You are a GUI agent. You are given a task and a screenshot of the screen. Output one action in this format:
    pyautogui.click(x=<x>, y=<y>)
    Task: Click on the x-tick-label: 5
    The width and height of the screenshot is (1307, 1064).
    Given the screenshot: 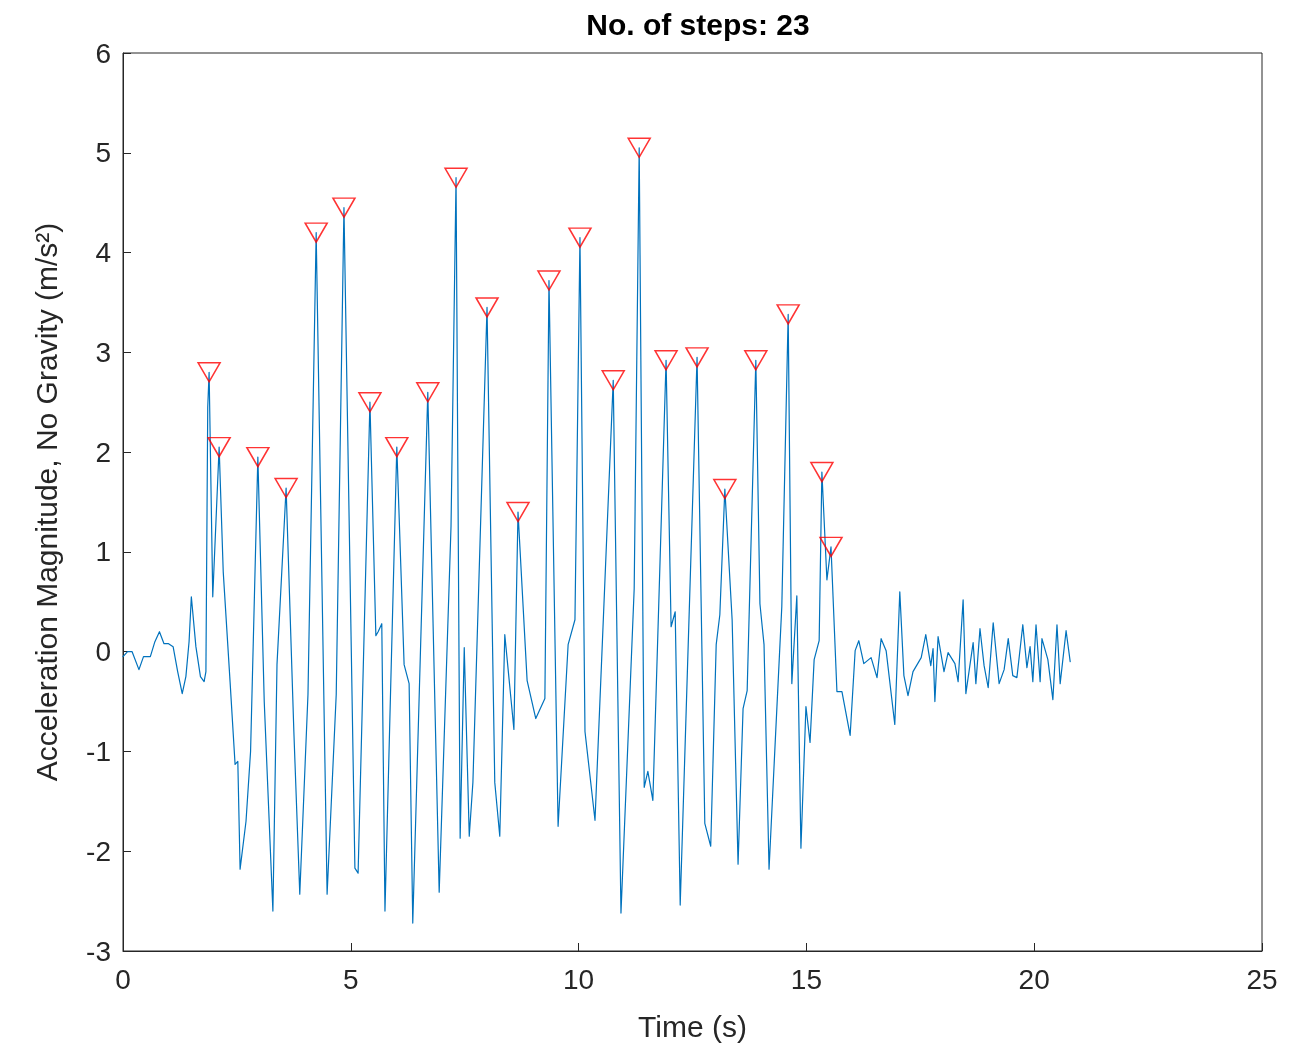 What is the action you would take?
    pyautogui.click(x=351, y=979)
    